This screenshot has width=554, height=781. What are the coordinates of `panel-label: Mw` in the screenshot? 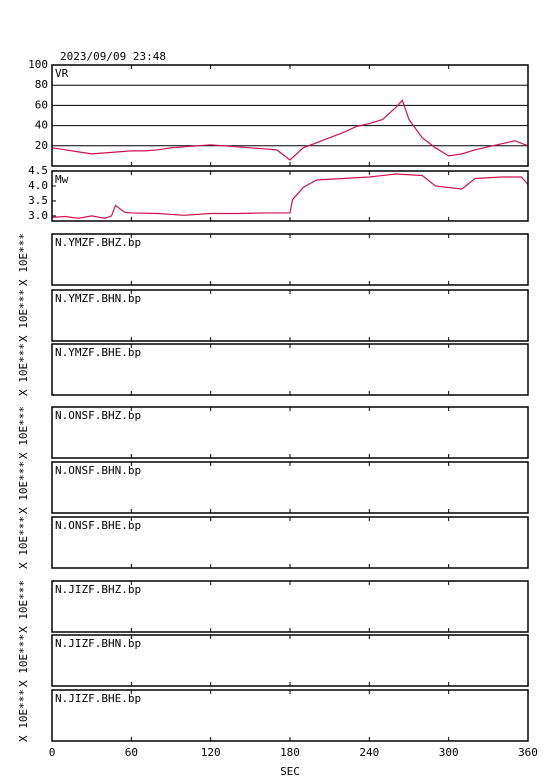 It's located at (62, 179).